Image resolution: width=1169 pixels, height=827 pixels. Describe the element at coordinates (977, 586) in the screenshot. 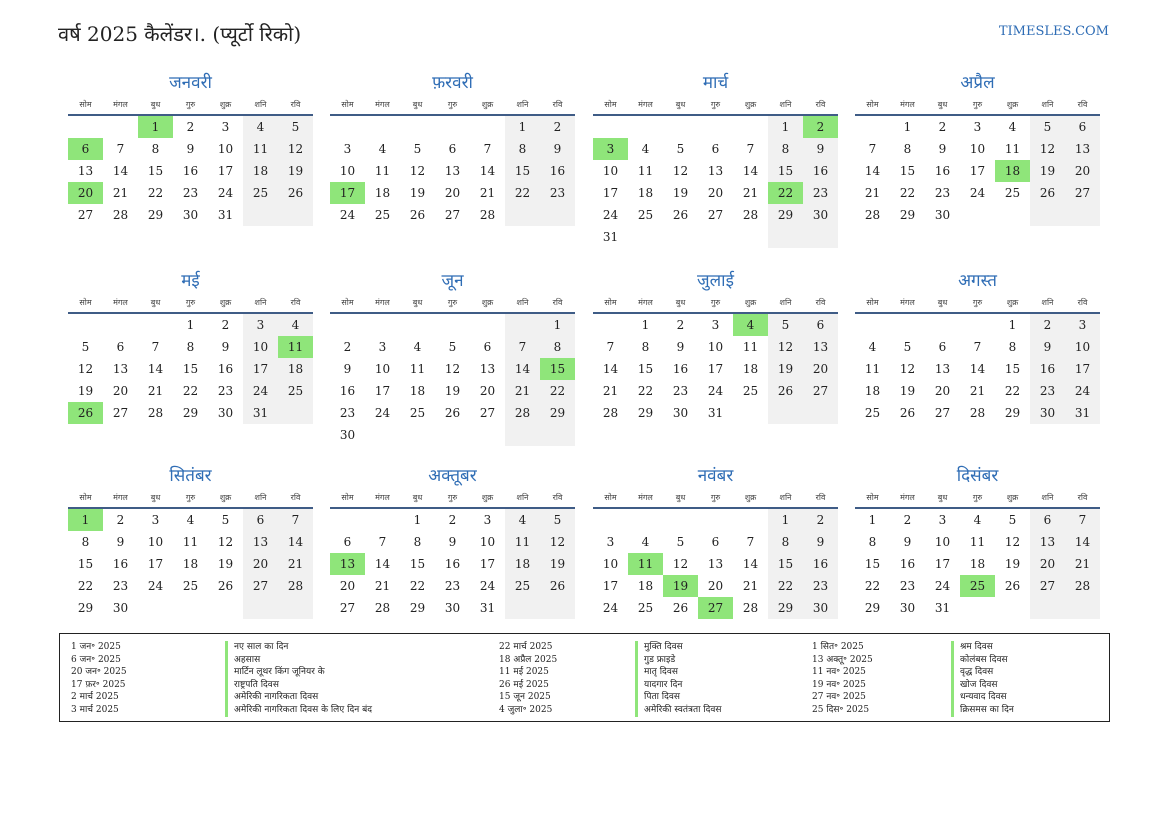

I see `holiday-day-cell: 25` at that location.